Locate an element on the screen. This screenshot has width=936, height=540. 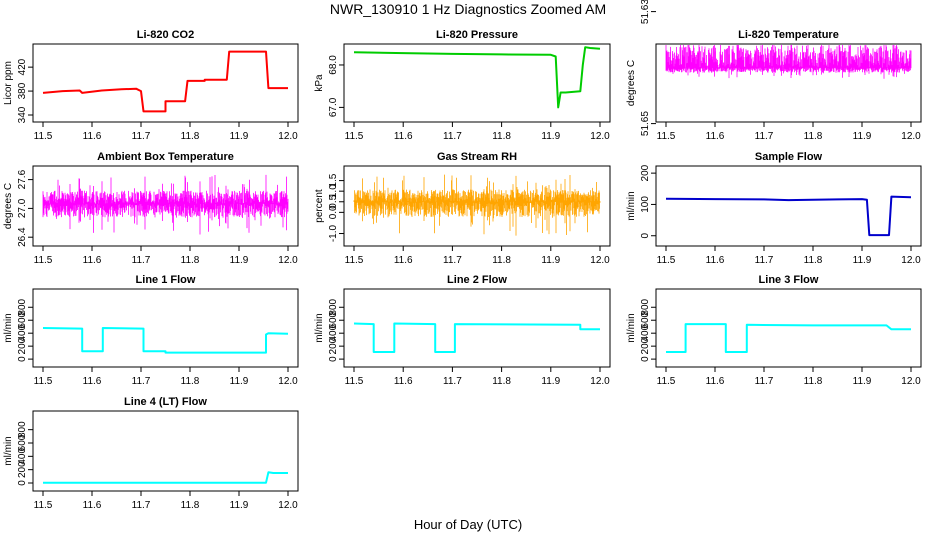
y-axis-label: Licor ppm is located at coordinates (8, 83).